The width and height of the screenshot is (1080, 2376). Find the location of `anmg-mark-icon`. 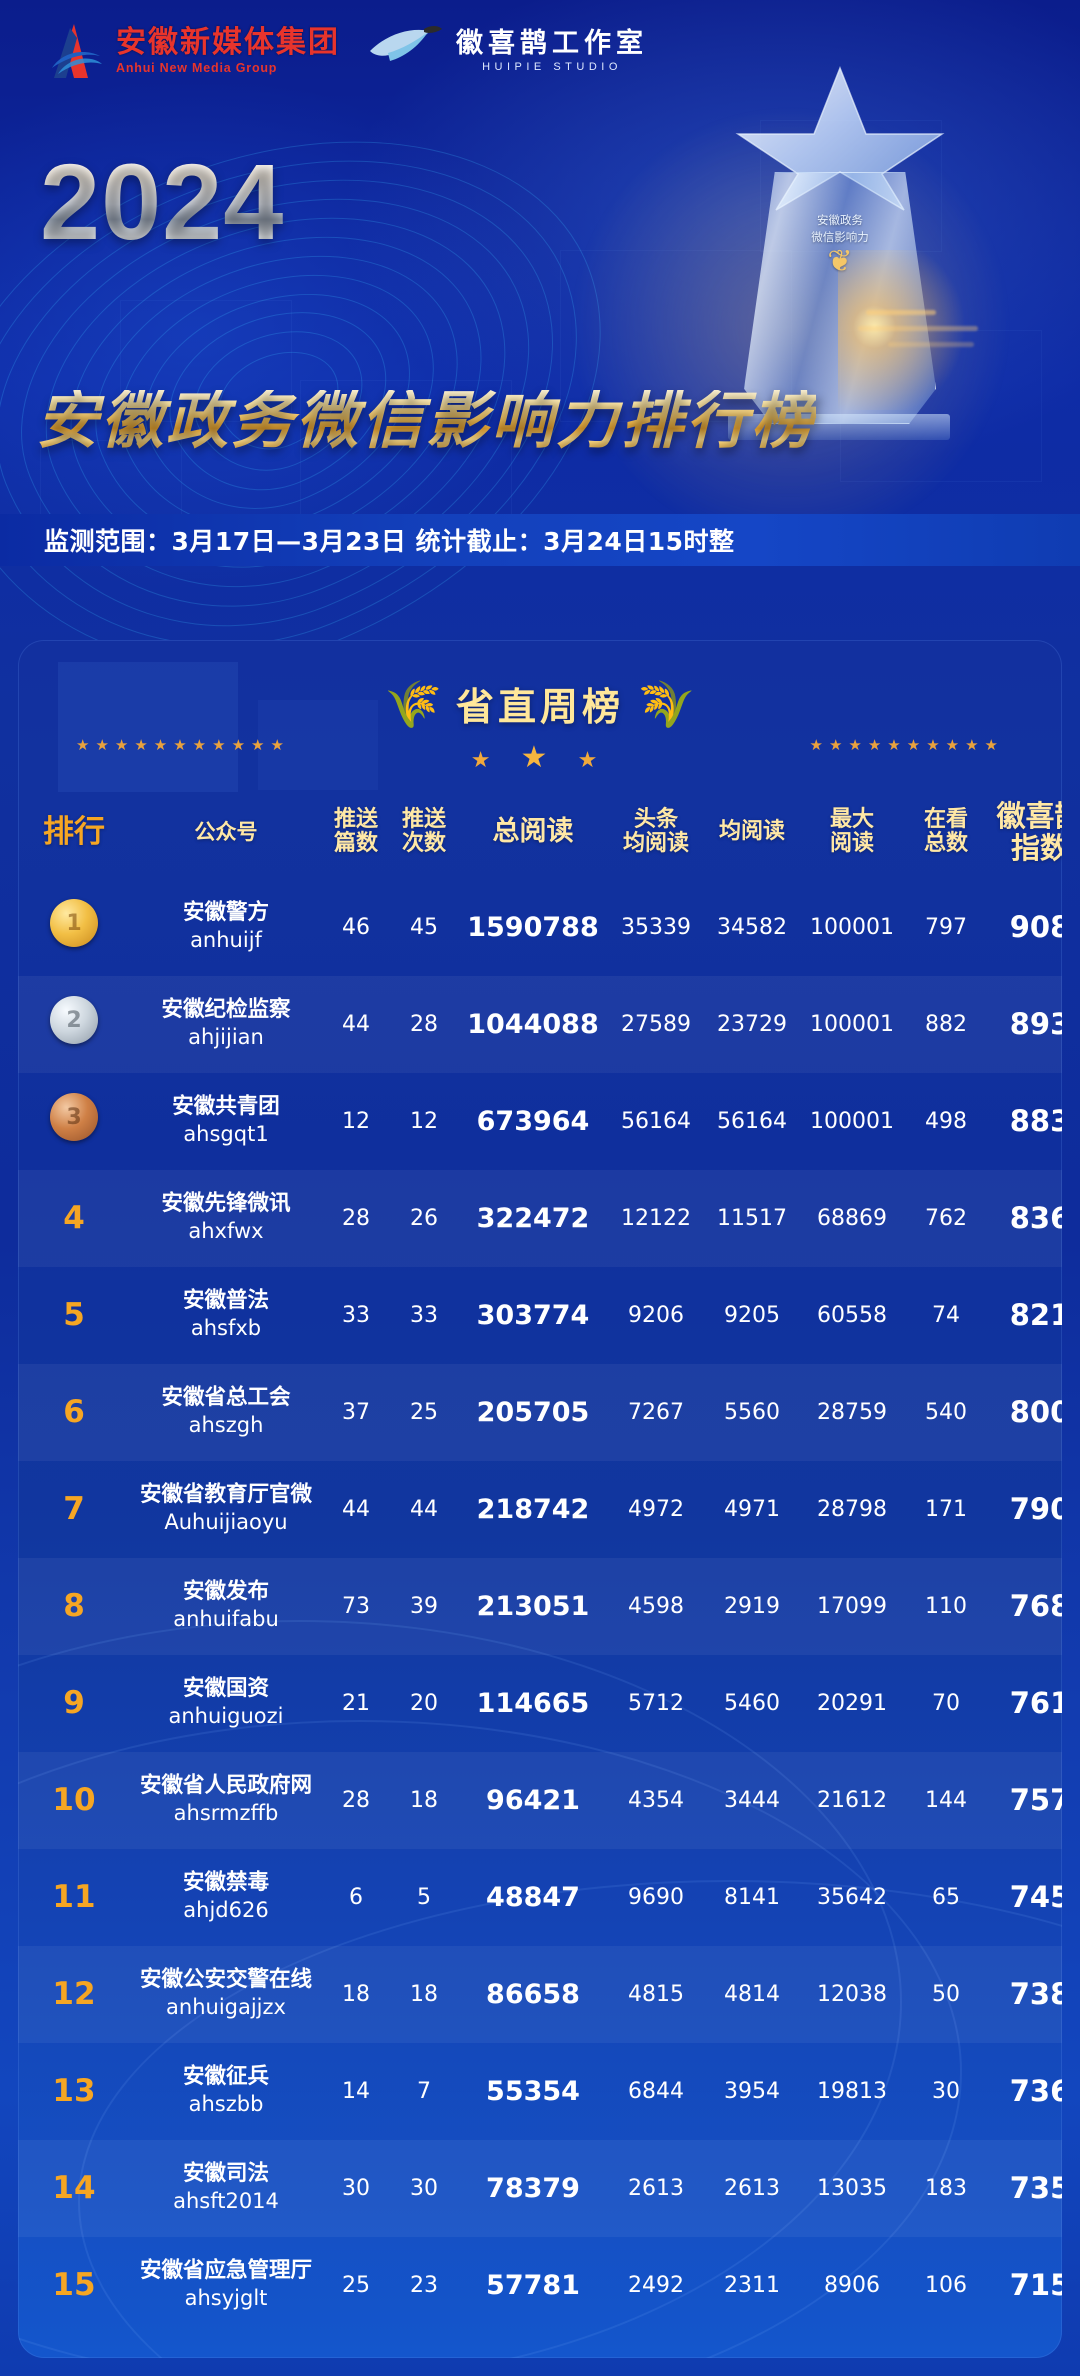

anmg-mark-icon is located at coordinates (76, 51).